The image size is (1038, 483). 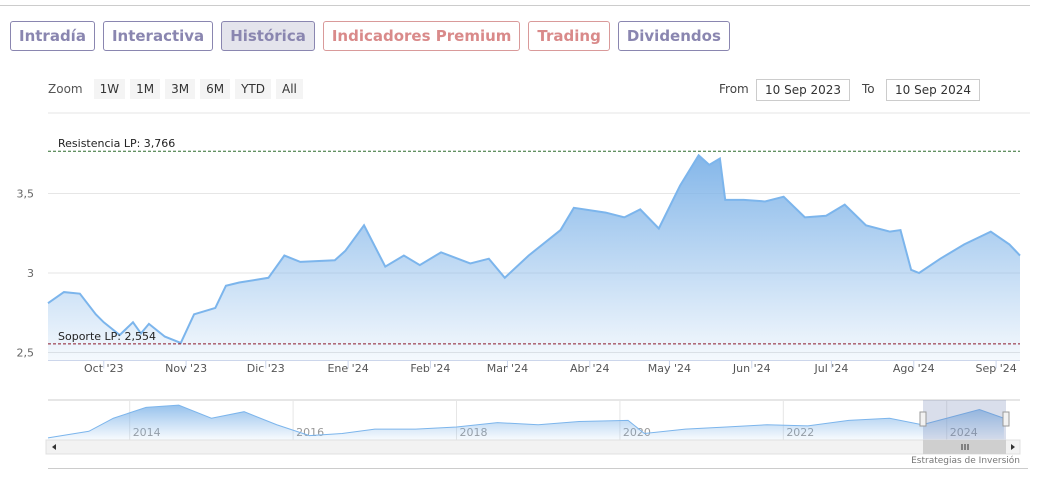 What do you see at coordinates (104, 368) in the screenshot?
I see `x-tick-label: Oct '23` at bounding box center [104, 368].